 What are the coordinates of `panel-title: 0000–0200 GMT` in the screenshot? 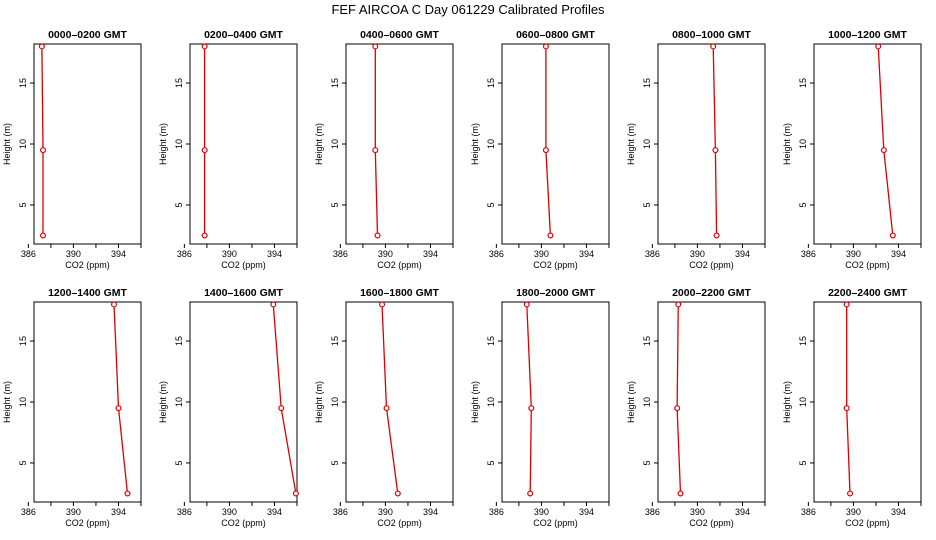 It's located at (87, 35).